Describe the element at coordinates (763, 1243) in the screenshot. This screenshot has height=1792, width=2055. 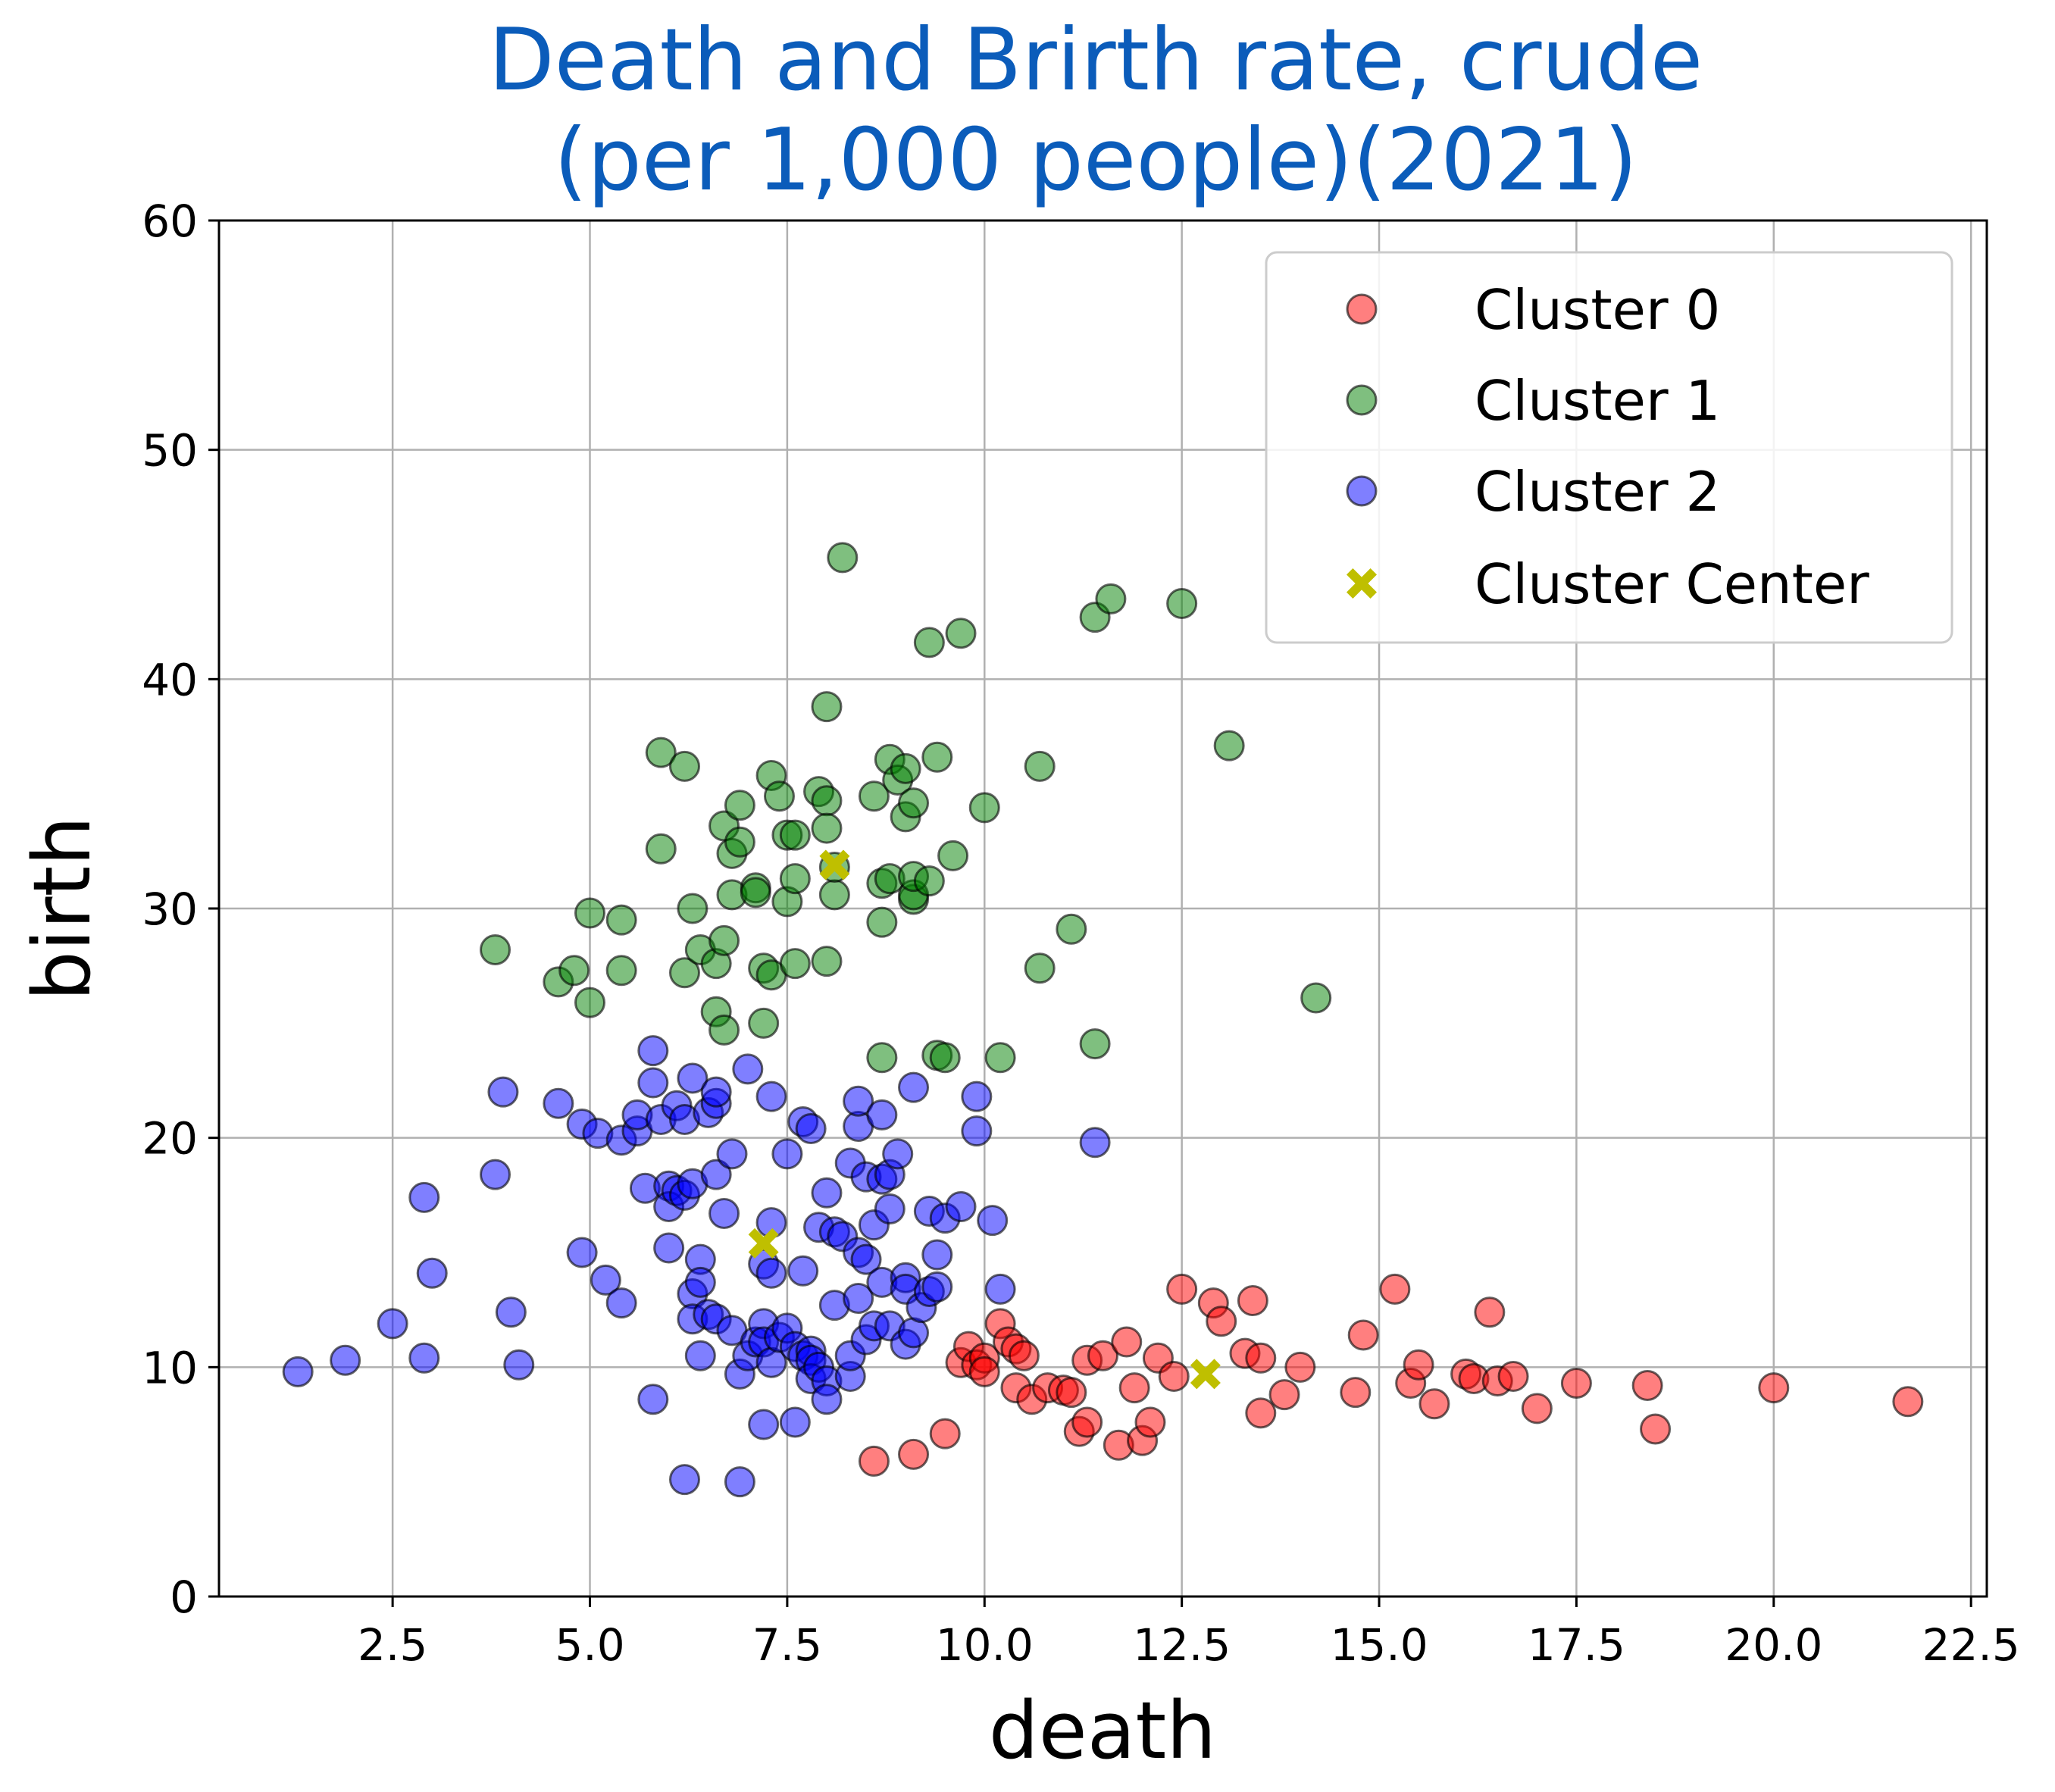
I see `cluster-center-marker` at that location.